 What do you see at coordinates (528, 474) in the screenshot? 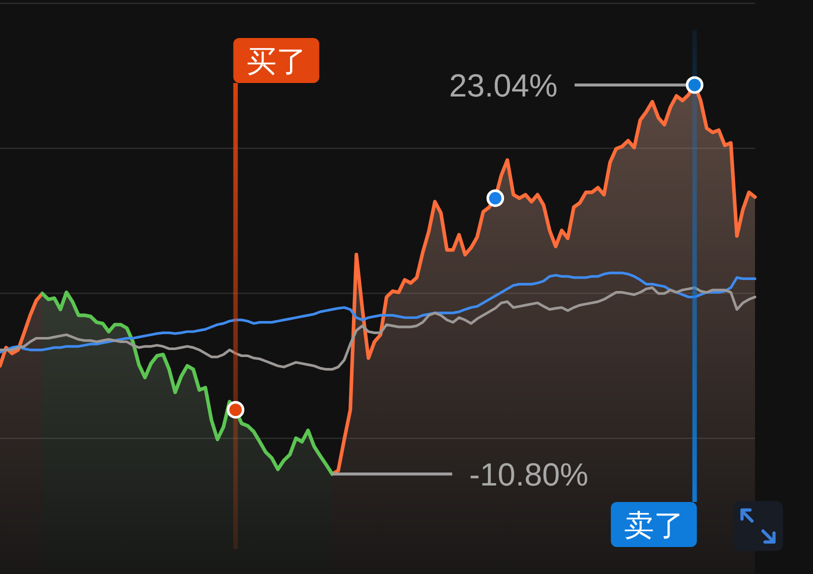
I see `annotation: -10.80%` at bounding box center [528, 474].